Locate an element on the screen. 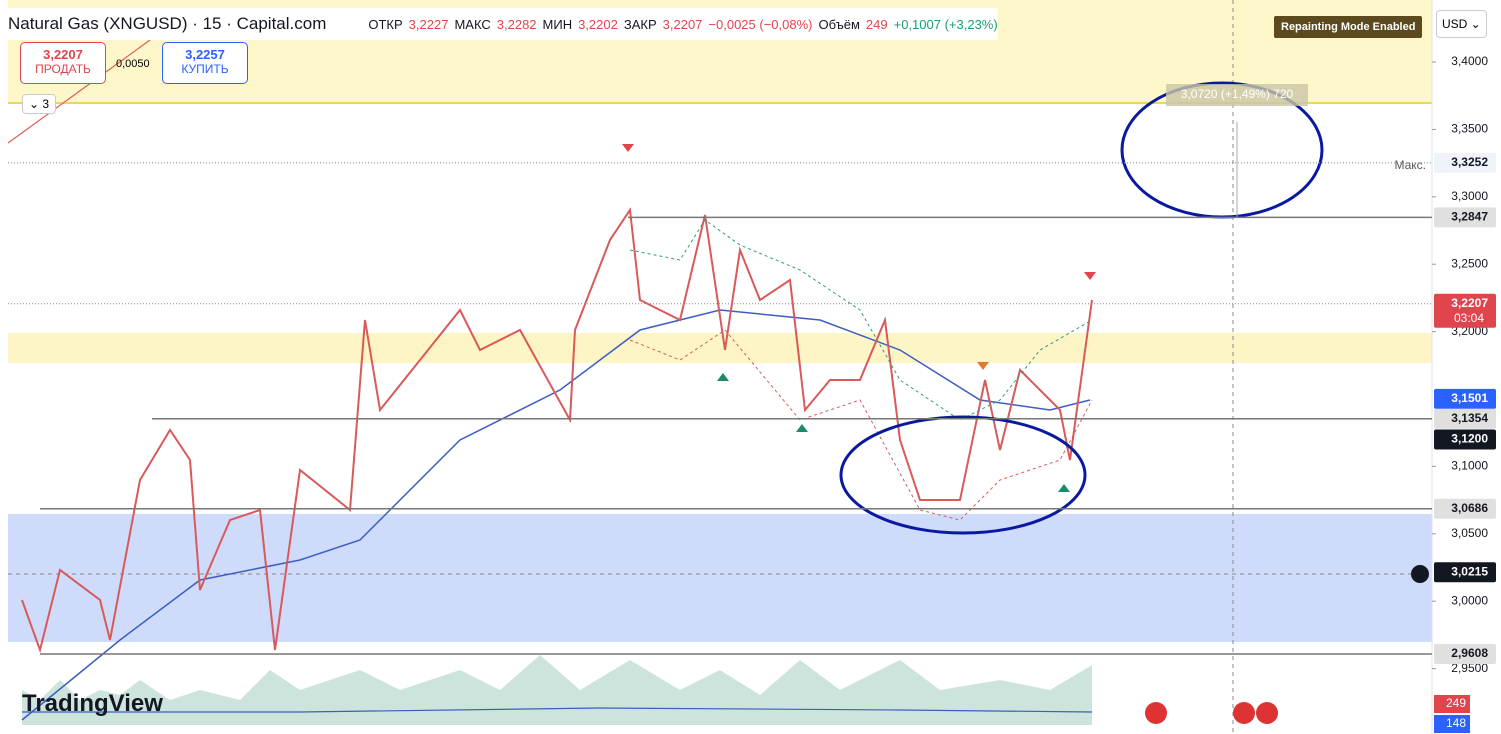  indicator-count: 3 is located at coordinates (46, 104).